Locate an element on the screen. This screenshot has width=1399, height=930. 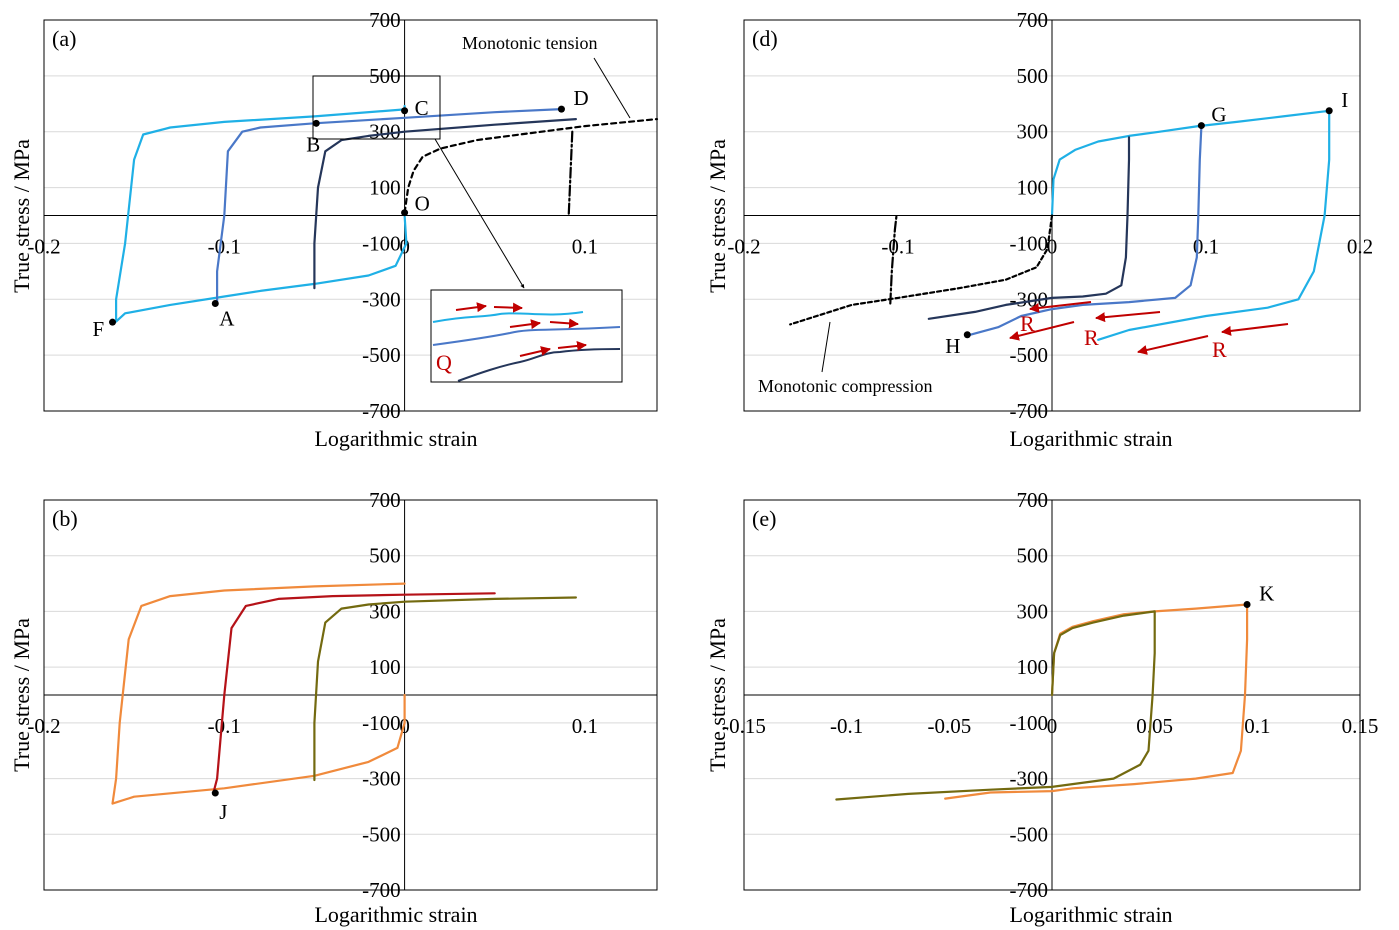
x-tick-label: 0.15 is located at coordinates (1360, 726).